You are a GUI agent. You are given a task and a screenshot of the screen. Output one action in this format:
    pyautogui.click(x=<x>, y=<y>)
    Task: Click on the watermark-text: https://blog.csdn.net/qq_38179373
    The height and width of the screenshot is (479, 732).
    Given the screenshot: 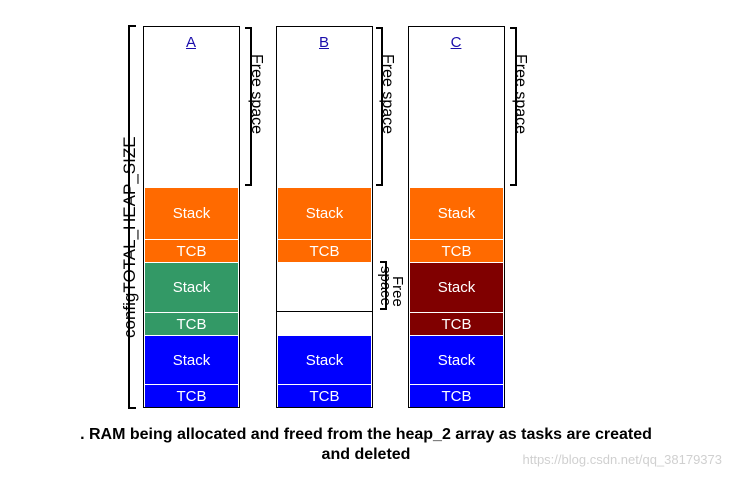 What is the action you would take?
    pyautogui.click(x=622, y=459)
    